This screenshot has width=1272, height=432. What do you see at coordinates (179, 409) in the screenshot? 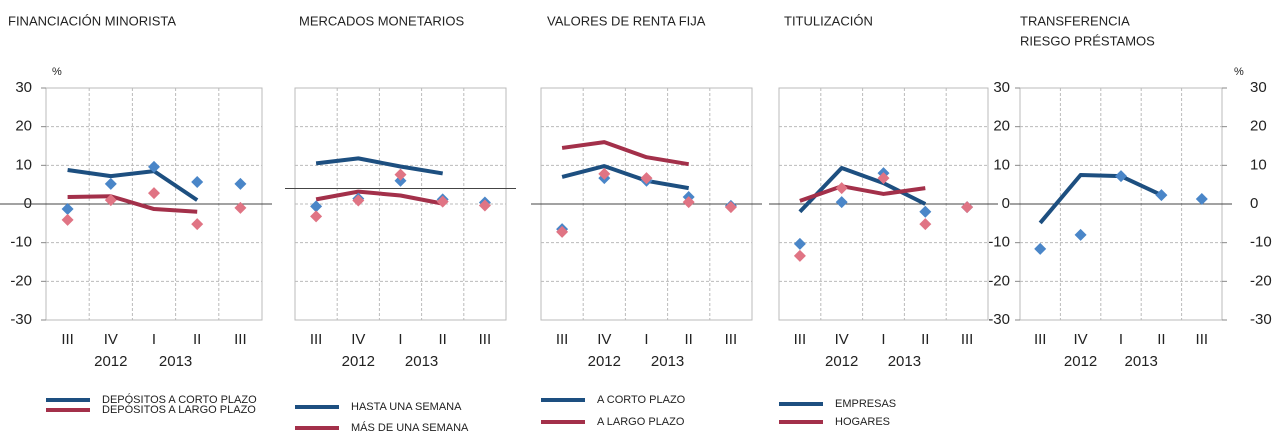
I see `legend-label: DEPÓSITOS A LARGO PLAZO` at bounding box center [179, 409].